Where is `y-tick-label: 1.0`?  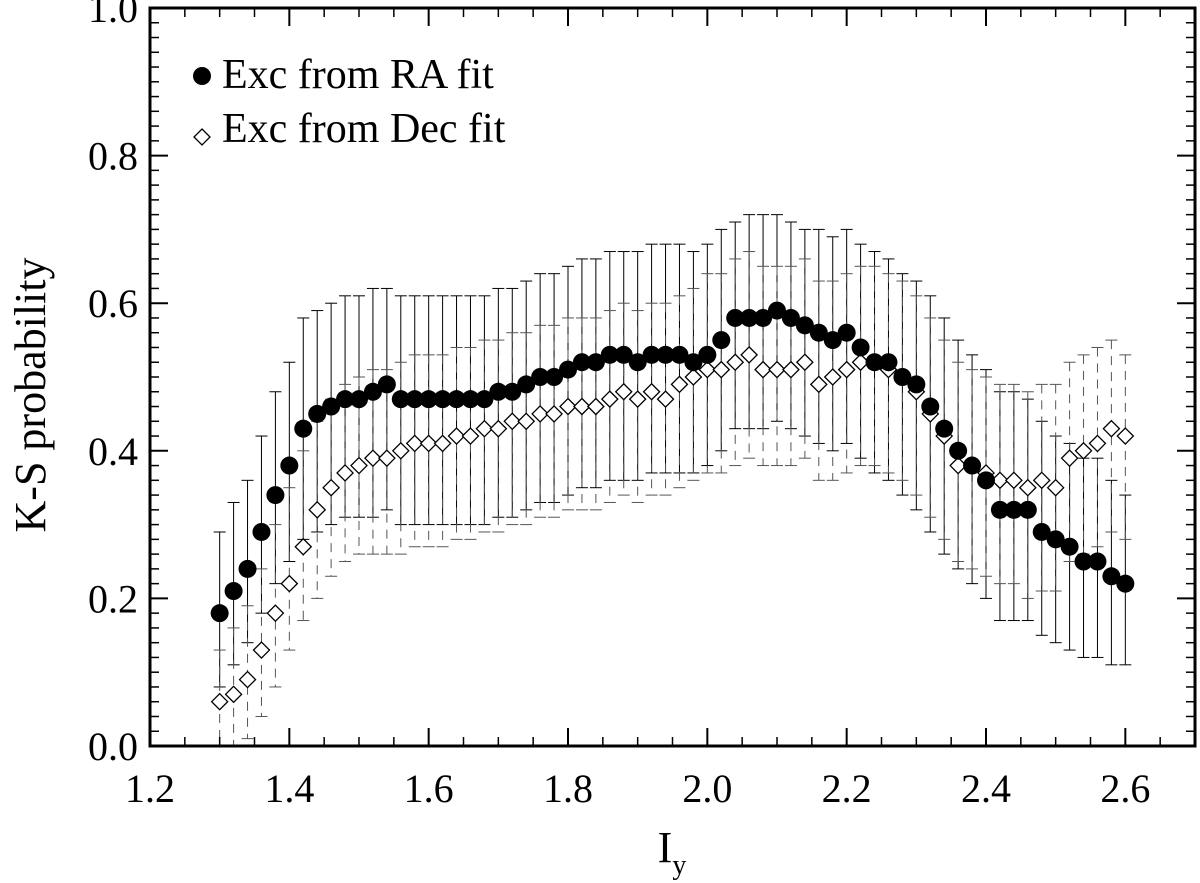
y-tick-label: 1.0 is located at coordinates (113, 15).